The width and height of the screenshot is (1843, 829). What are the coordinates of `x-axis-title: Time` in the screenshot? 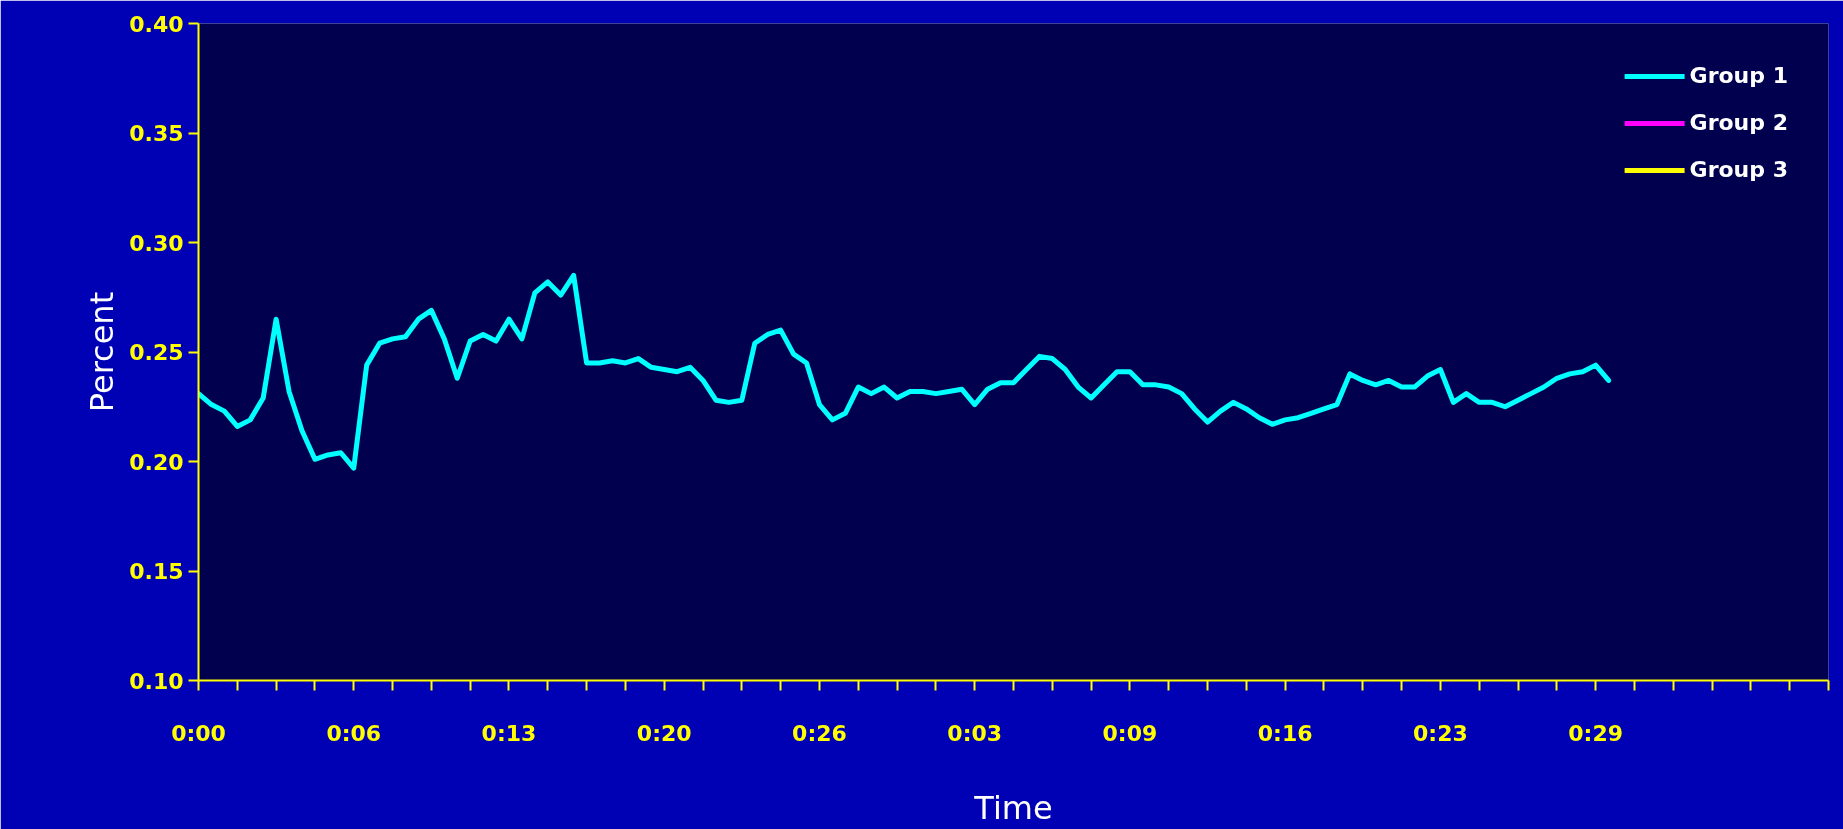 It's located at (1013, 807).